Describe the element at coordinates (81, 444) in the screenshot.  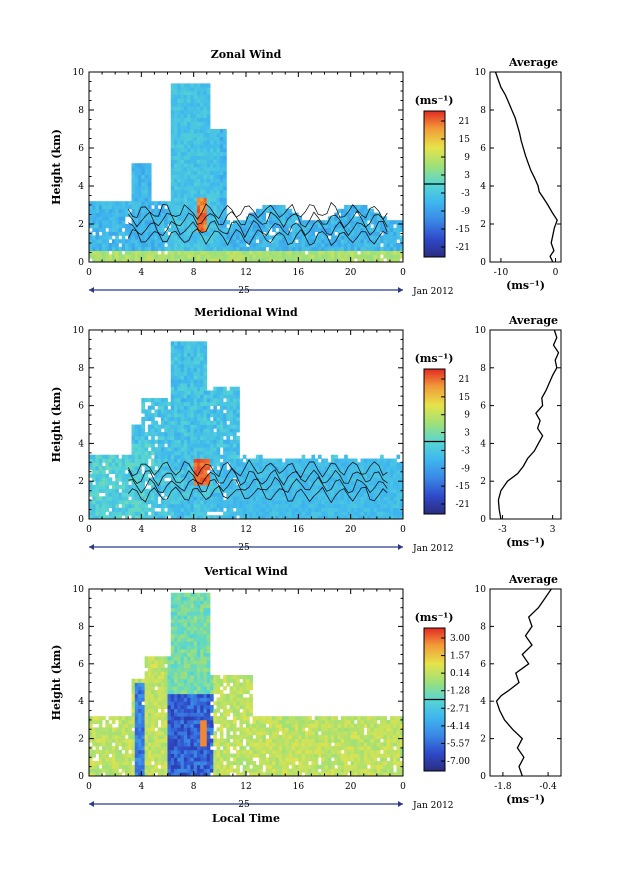
I see `y-tick-label: 4` at that location.